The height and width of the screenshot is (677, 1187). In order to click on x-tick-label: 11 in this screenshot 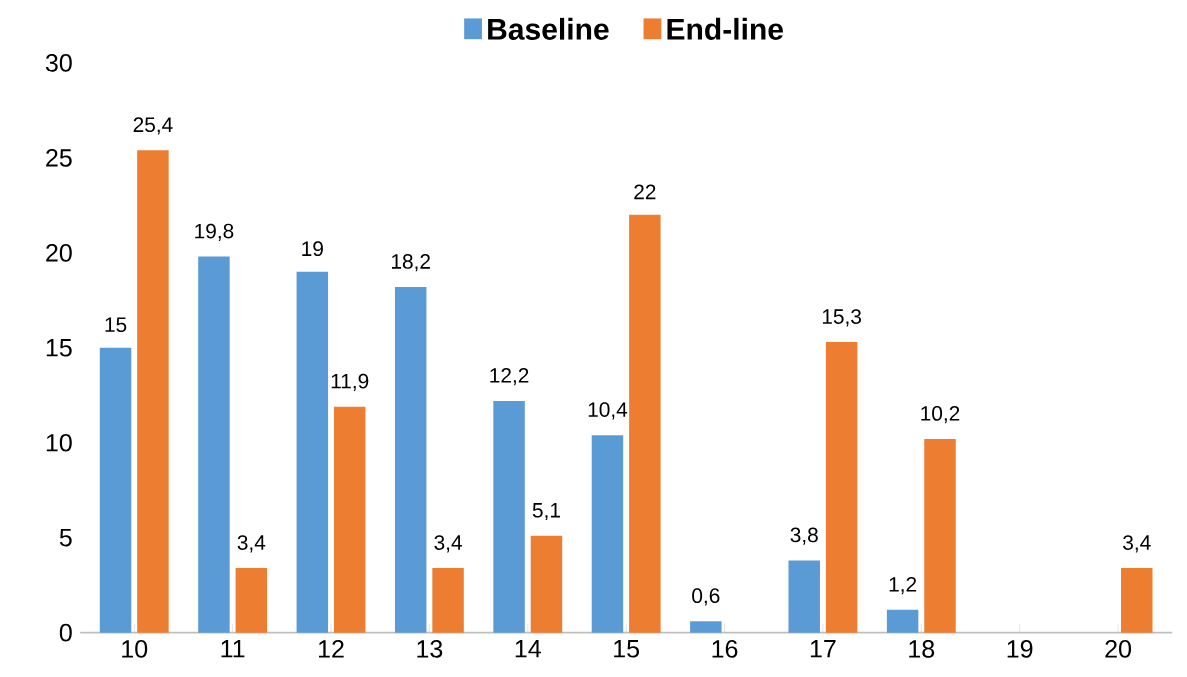, I will do `click(233, 648)`.